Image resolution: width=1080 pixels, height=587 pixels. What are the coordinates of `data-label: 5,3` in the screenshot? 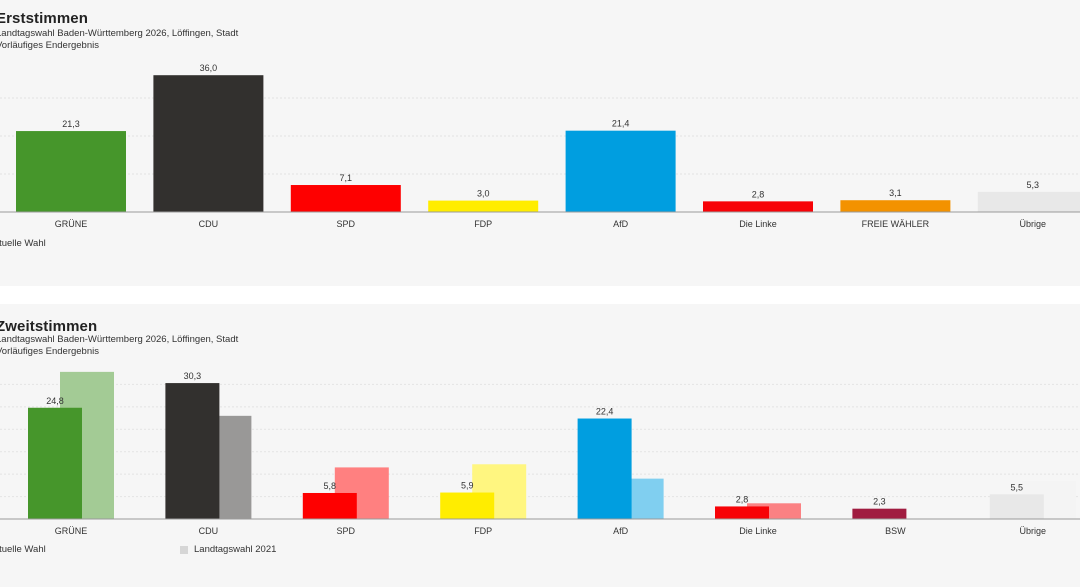 It's located at (1033, 185).